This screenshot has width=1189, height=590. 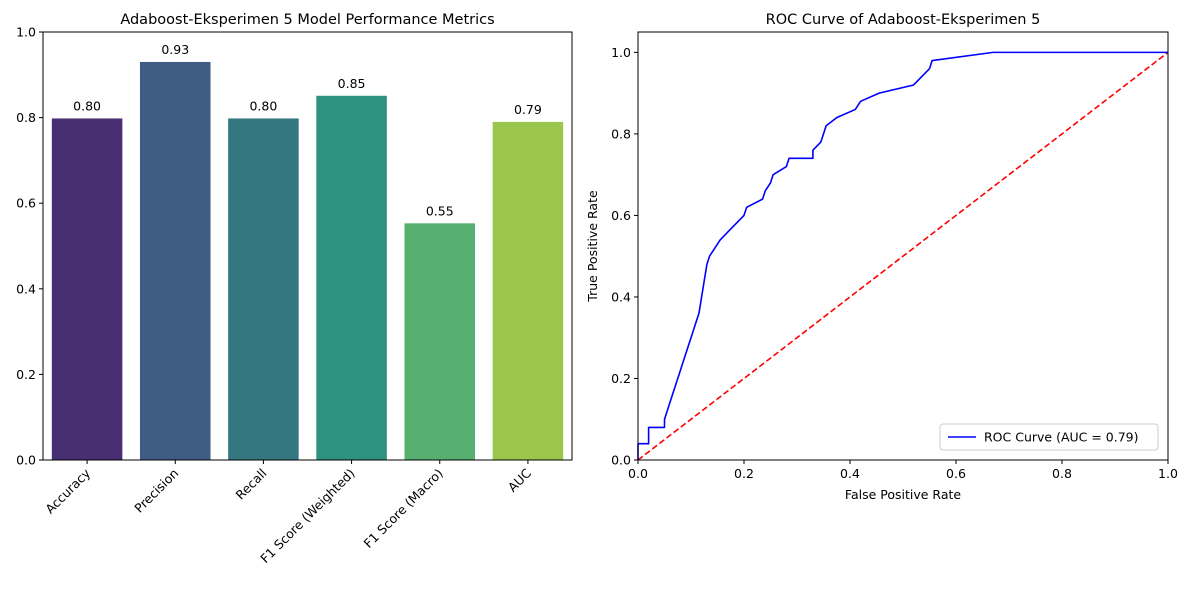 I want to click on legend-entry: ROC Curve (AUC = 0.79), so click(x=1061, y=437).